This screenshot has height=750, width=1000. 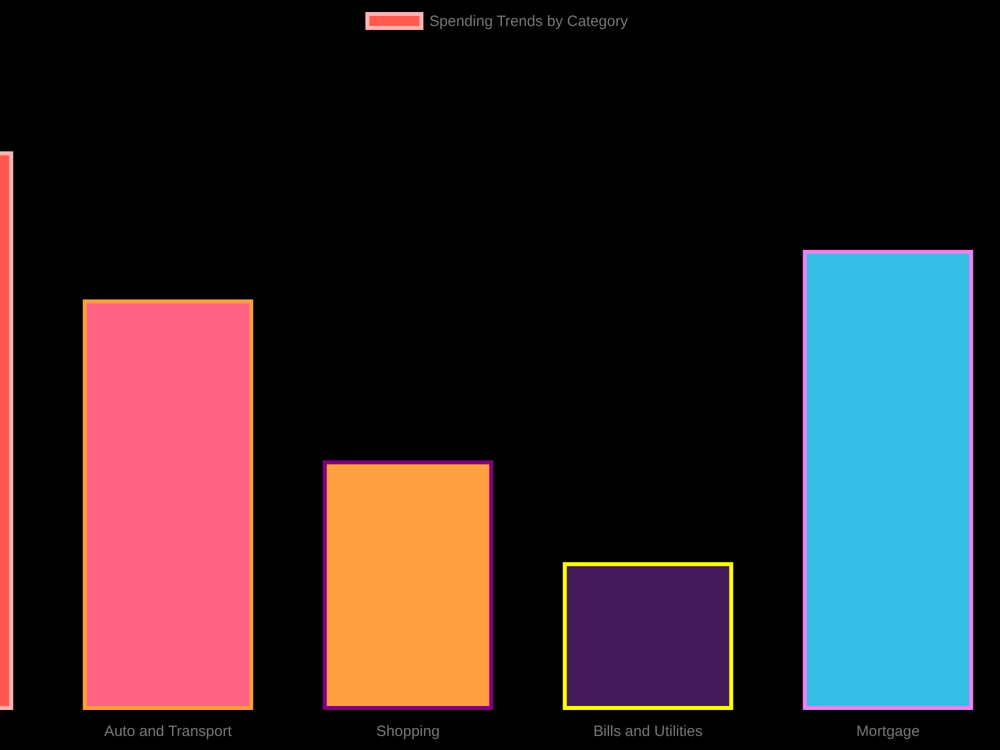 What do you see at coordinates (888, 731) in the screenshot?
I see `x-tick-label: Mortgage` at bounding box center [888, 731].